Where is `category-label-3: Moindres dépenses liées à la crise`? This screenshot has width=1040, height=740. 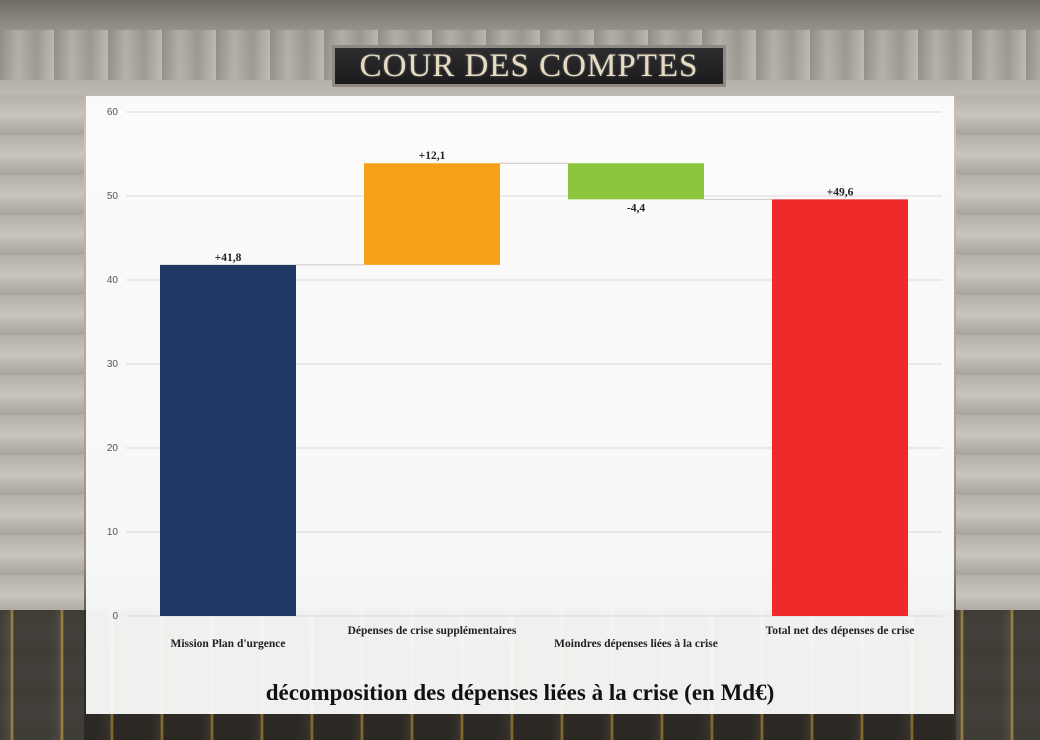 category-label-3: Moindres dépenses liées à la crise is located at coordinates (636, 644).